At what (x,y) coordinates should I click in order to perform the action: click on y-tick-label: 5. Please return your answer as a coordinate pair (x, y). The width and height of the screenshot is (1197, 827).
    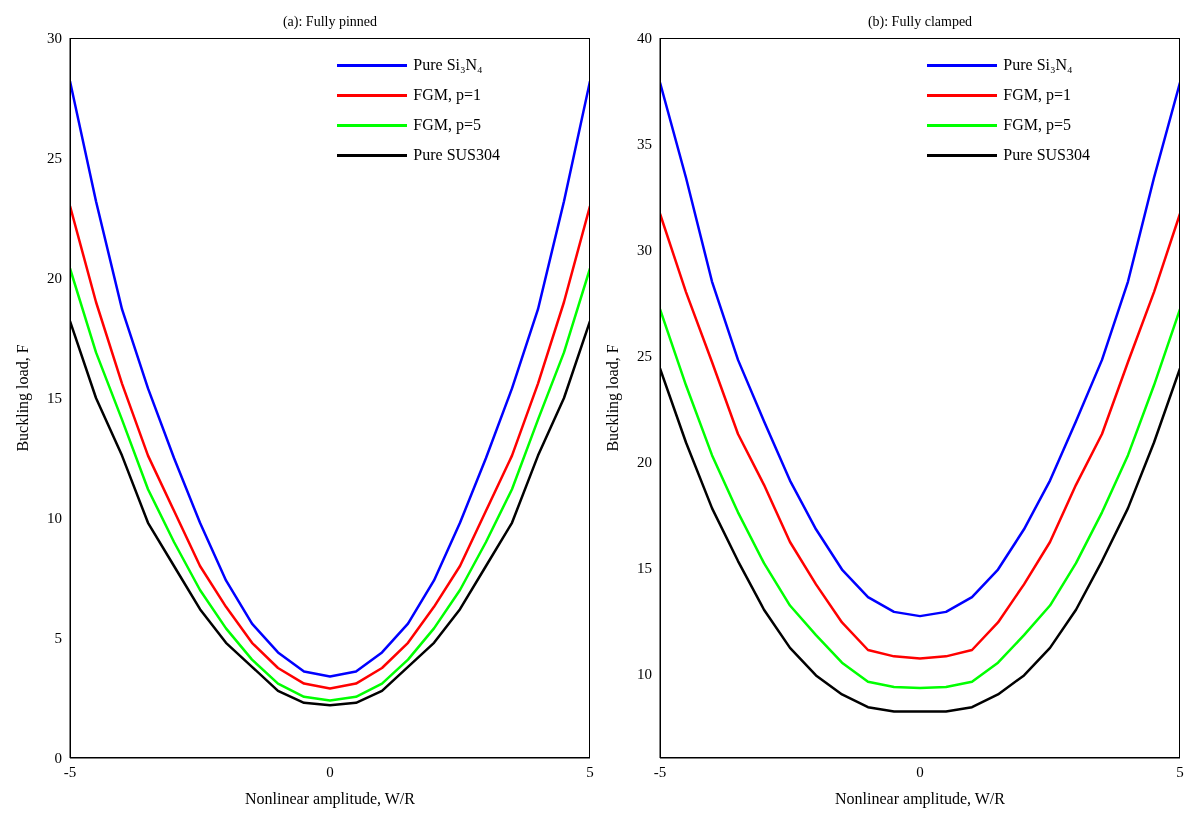
    Looking at the image, I should click on (58, 638).